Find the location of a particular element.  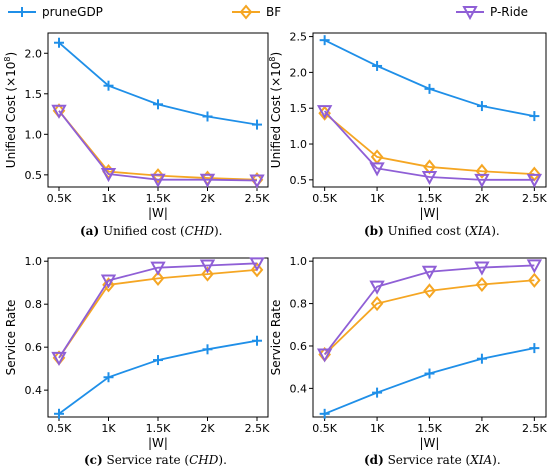

y-tick-label: 0.5 is located at coordinates (299, 180).